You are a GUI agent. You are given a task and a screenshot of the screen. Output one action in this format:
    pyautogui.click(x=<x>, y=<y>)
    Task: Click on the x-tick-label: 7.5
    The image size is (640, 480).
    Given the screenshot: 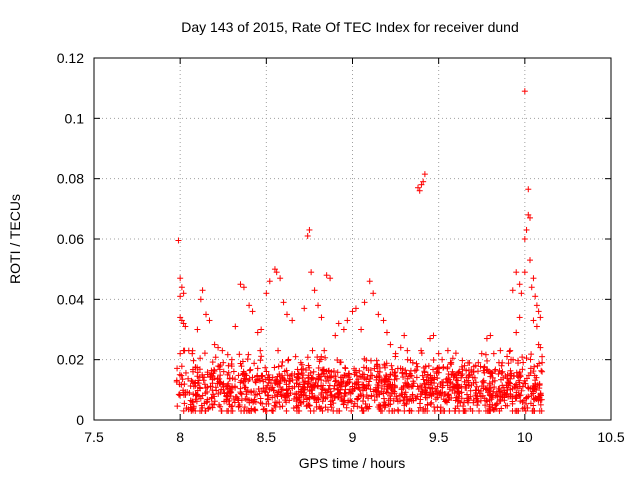 What is the action you would take?
    pyautogui.click(x=94, y=437)
    